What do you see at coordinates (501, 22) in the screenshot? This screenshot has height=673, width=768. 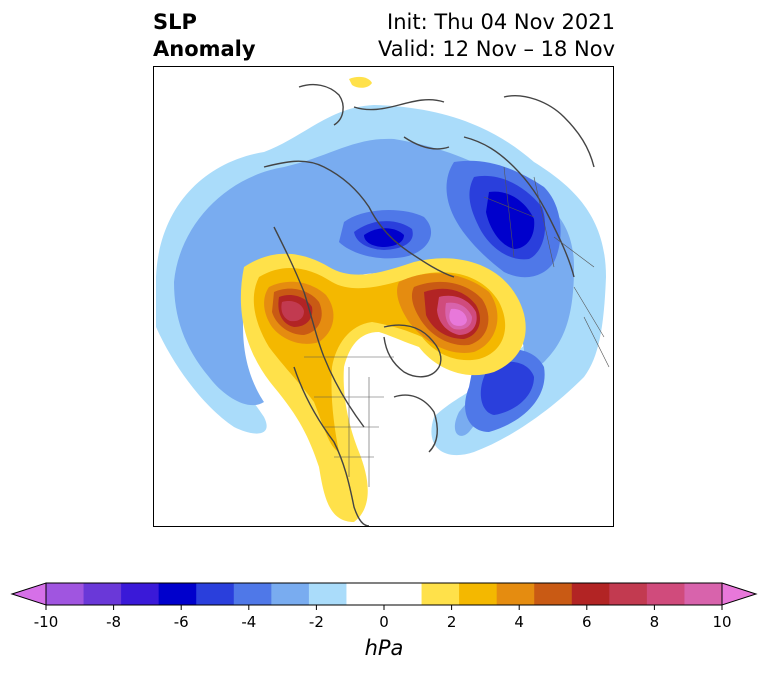 I see `init-date: Init: Thu 04 Nov 2021` at bounding box center [501, 22].